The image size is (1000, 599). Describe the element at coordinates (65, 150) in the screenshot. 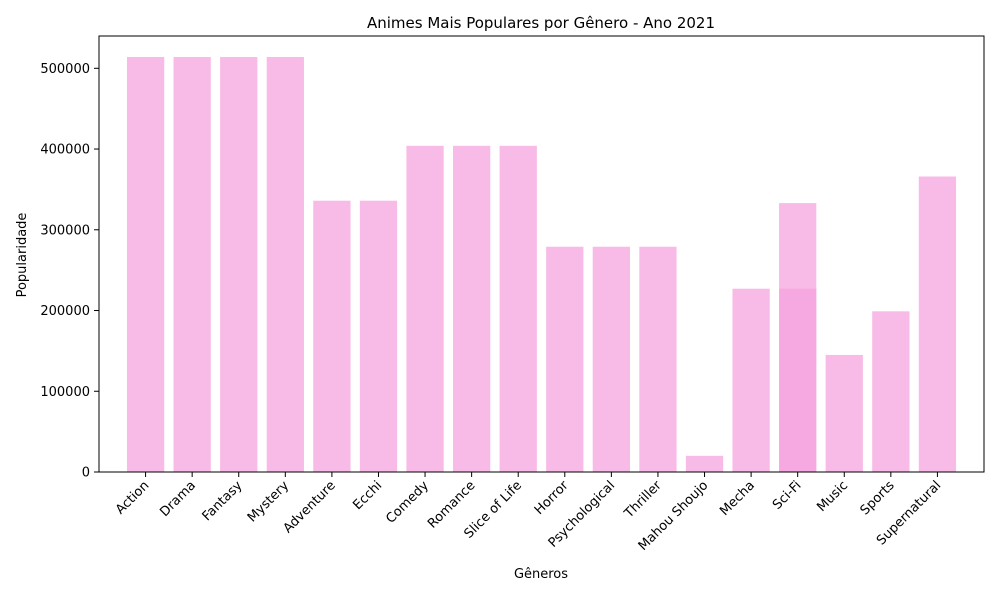

I see `y-tick-label: 400000` at that location.